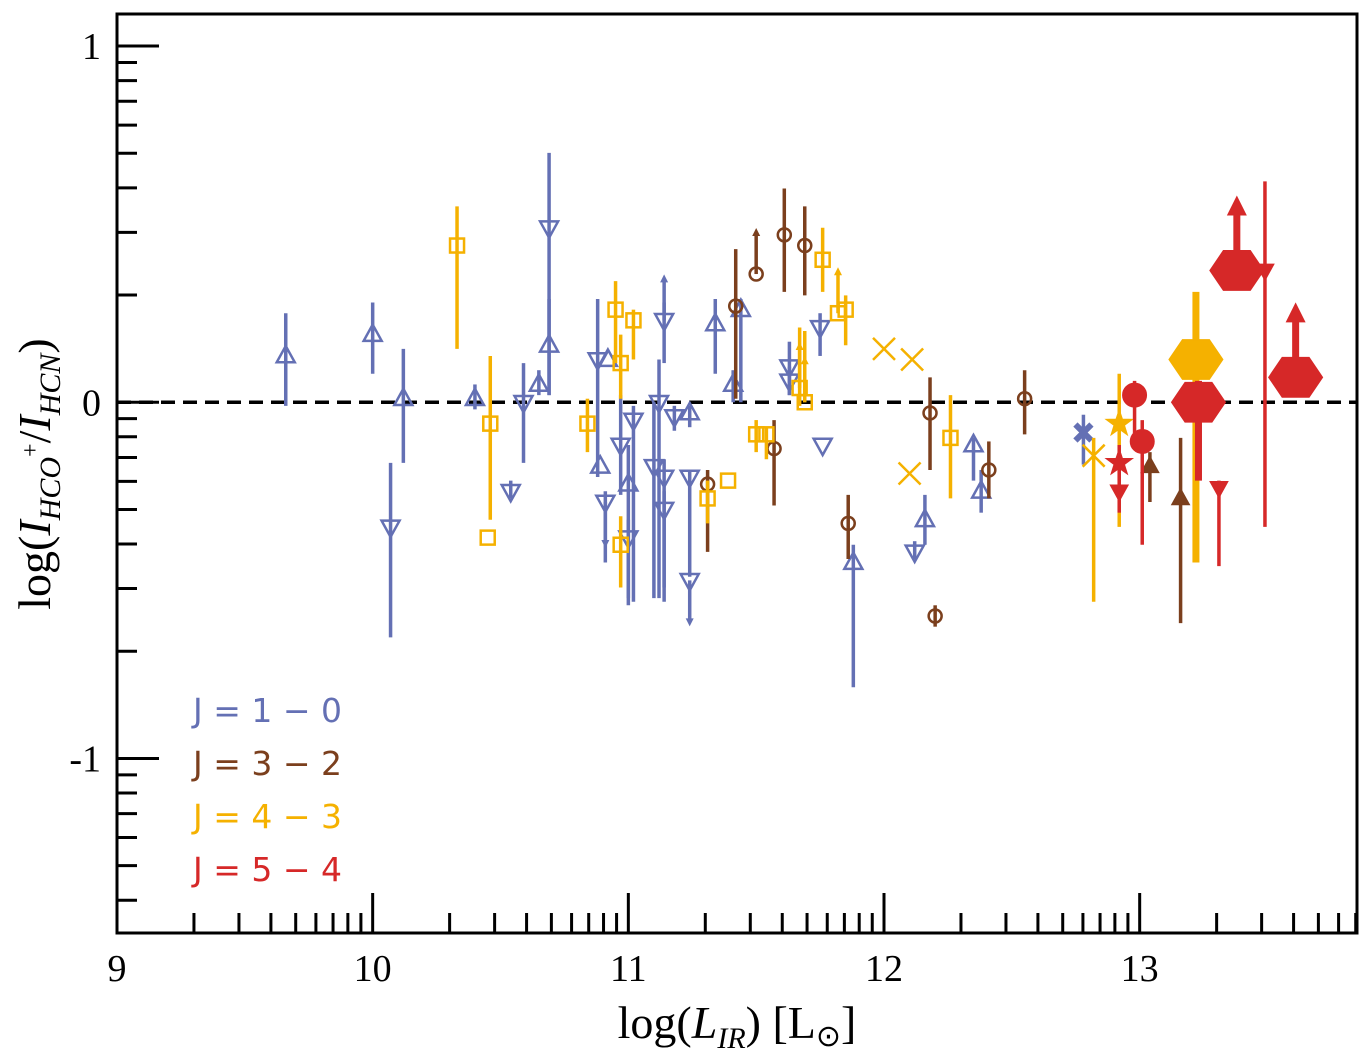 The image size is (1372, 1059). What do you see at coordinates (1140, 969) in the screenshot?
I see `x-tick-label: 13` at bounding box center [1140, 969].